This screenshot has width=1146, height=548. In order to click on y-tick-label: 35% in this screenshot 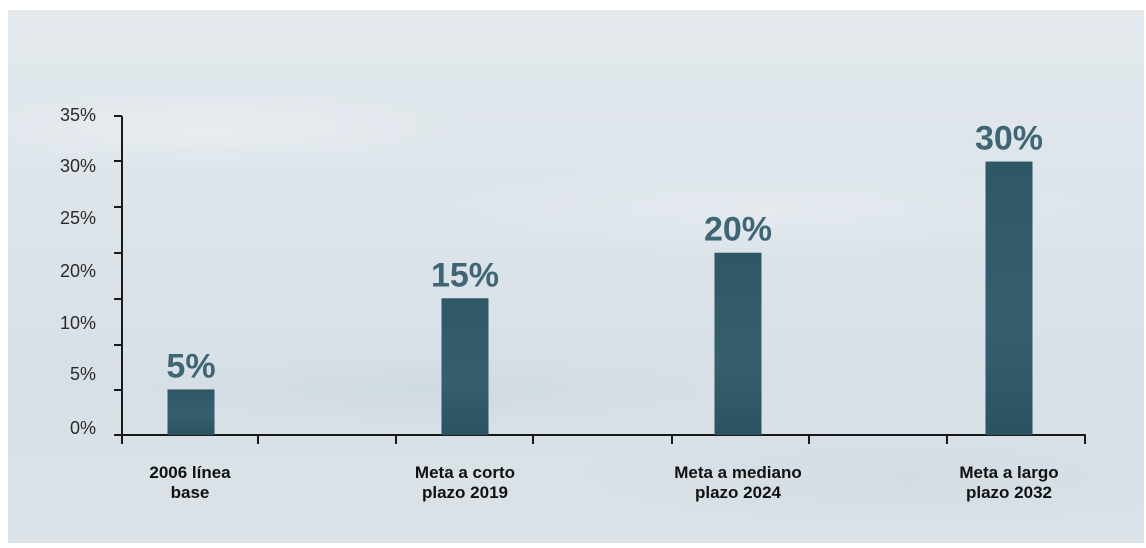, I will do `click(78, 115)`.